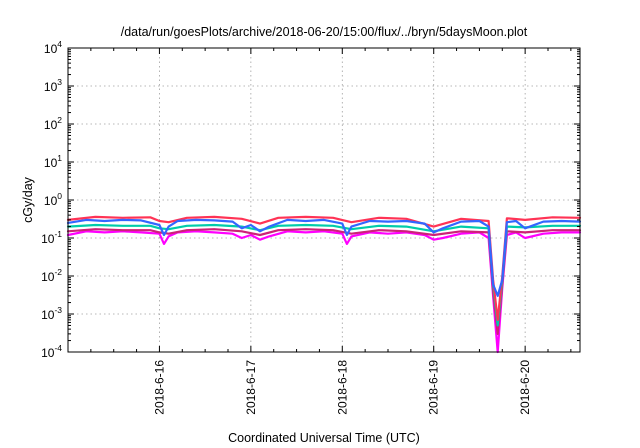 The width and height of the screenshot is (640, 448). I want to click on y-axis-label: cGy/day, so click(28, 199).